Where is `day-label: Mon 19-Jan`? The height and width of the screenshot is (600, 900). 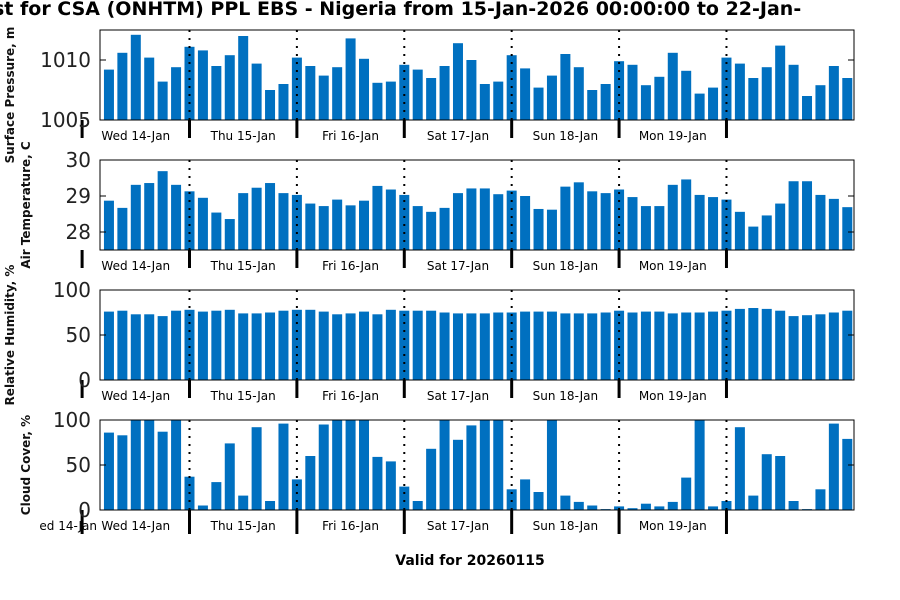
day-label: Mon 19-Jan is located at coordinates (673, 266).